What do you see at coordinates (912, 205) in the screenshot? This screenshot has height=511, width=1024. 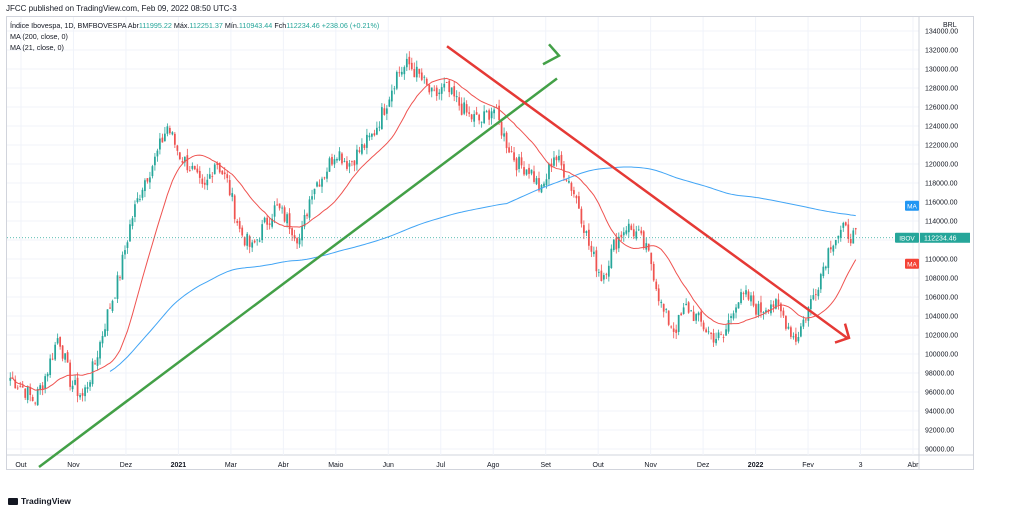 I see `ma200-price-tag: MA` at bounding box center [912, 205].